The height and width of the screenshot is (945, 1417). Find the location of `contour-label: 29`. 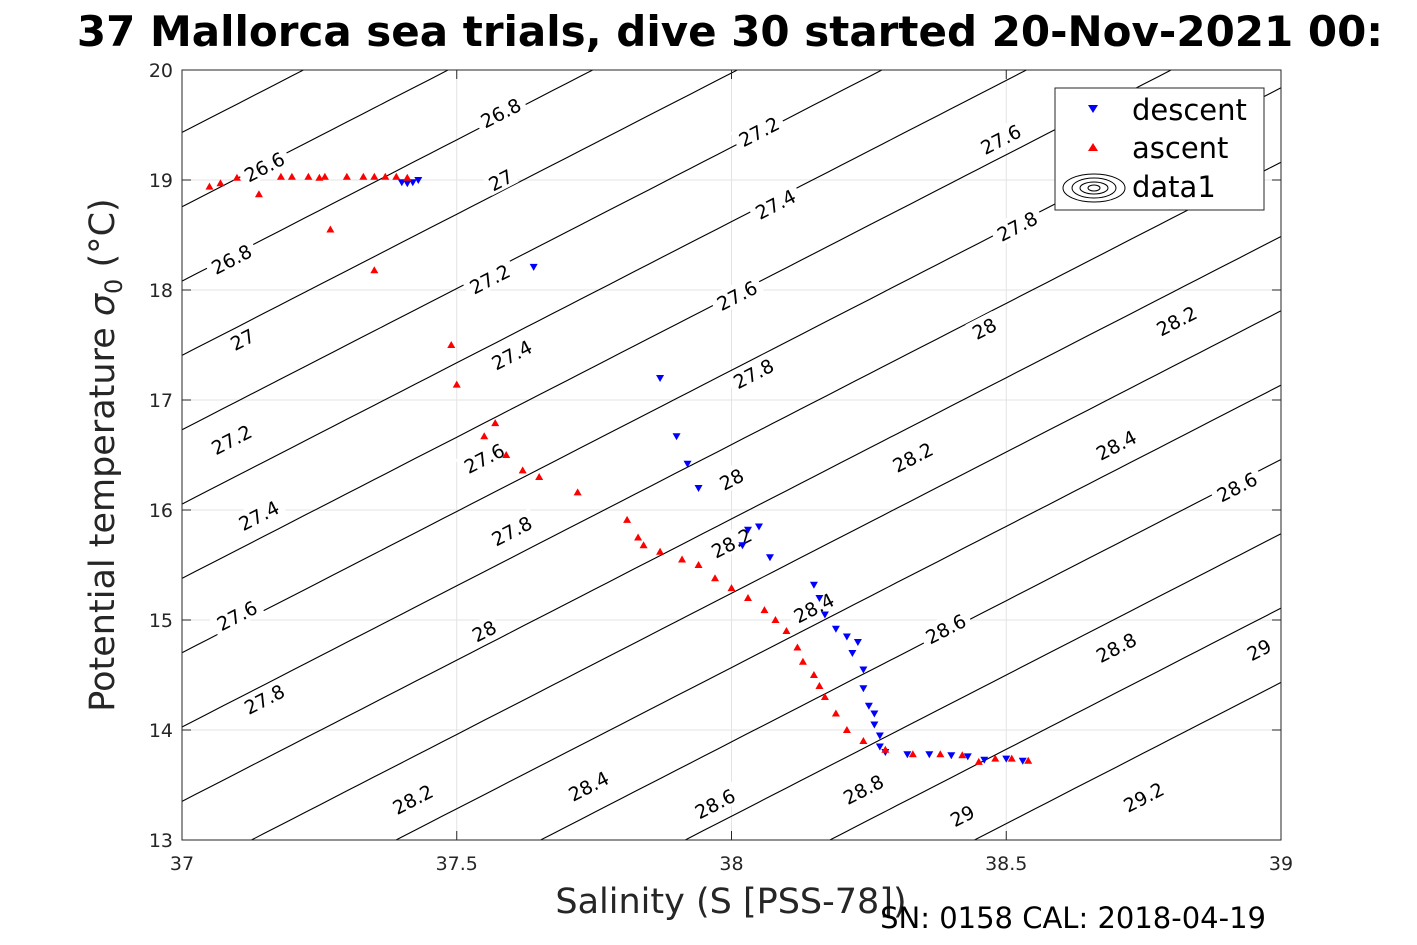

contour-label: 29 is located at coordinates (962, 815).